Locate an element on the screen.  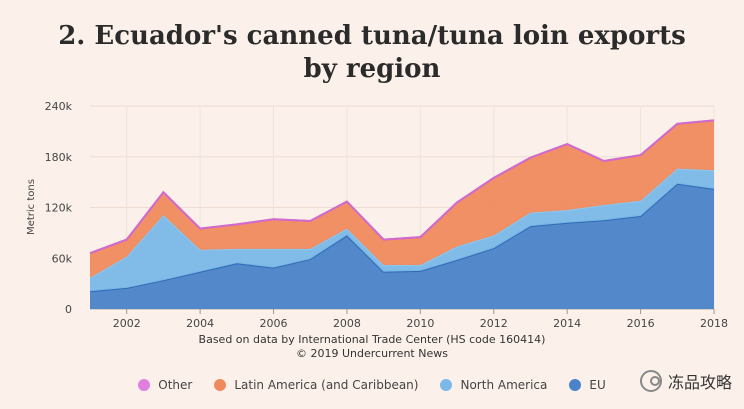
legend-item: Other is located at coordinates (165, 385).